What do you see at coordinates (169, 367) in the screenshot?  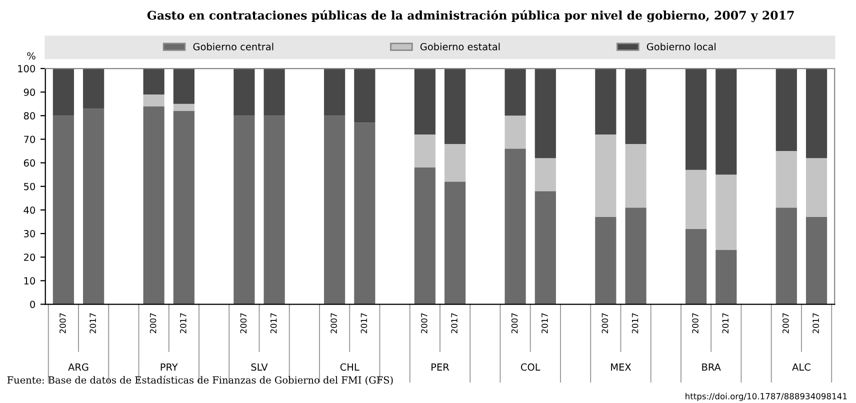 I see `text: PRY` at bounding box center [169, 367].